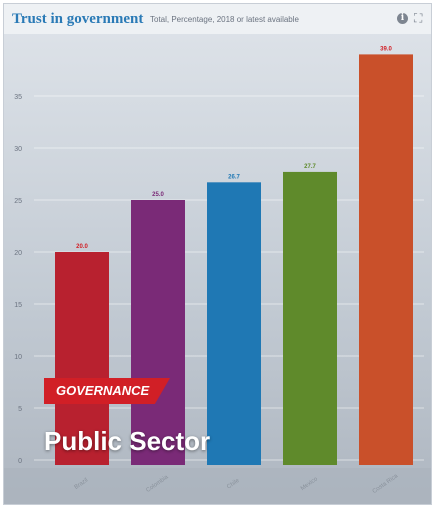 The image size is (436, 505). Describe the element at coordinates (82, 247) in the screenshot. I see `data-label: 20.0` at that location.